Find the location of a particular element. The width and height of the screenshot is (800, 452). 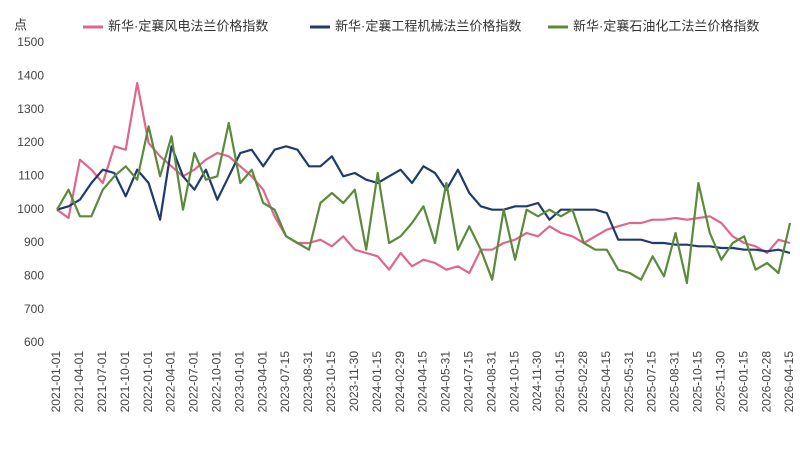

x-tick-label: 2024-08-31 is located at coordinates (491, 382).